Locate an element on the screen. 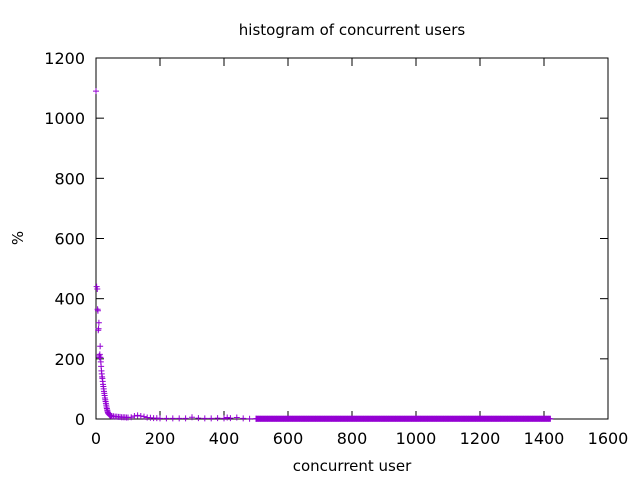 The image size is (640, 480). y-tick-label: 600 is located at coordinates (69, 239).